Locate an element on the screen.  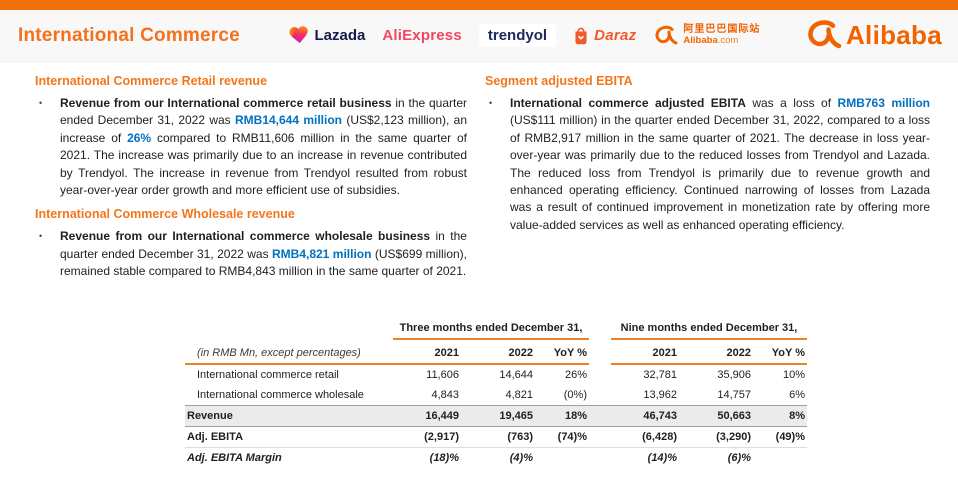
table-cell: (2,917) is located at coordinates (427, 437).